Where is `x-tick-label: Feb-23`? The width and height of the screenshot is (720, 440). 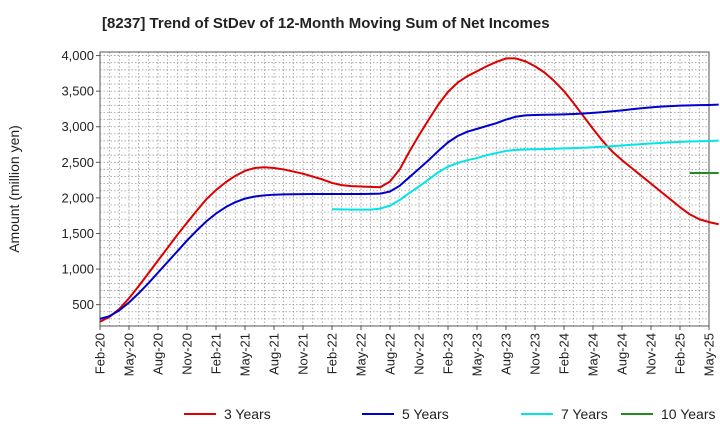
x-tick-label: Feb-23 is located at coordinates (448, 353).